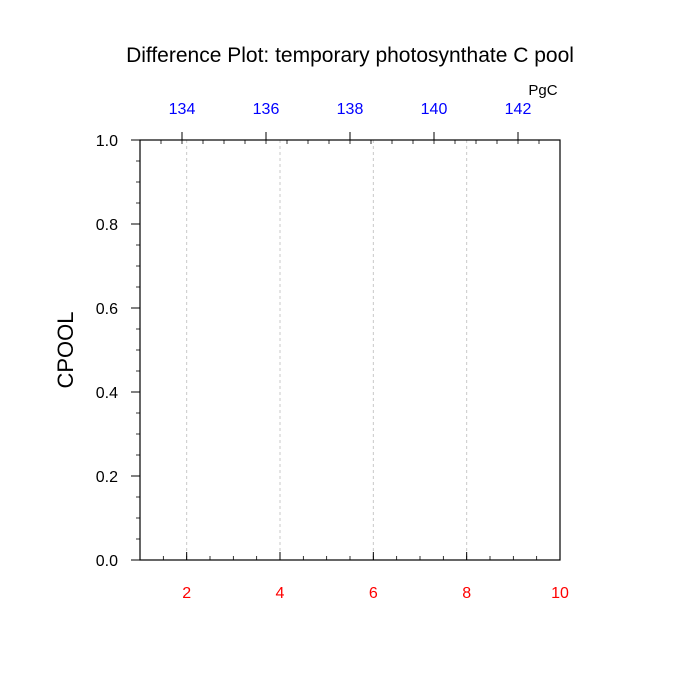  What do you see at coordinates (186, 593) in the screenshot?
I see `x-tick-label: 2` at bounding box center [186, 593].